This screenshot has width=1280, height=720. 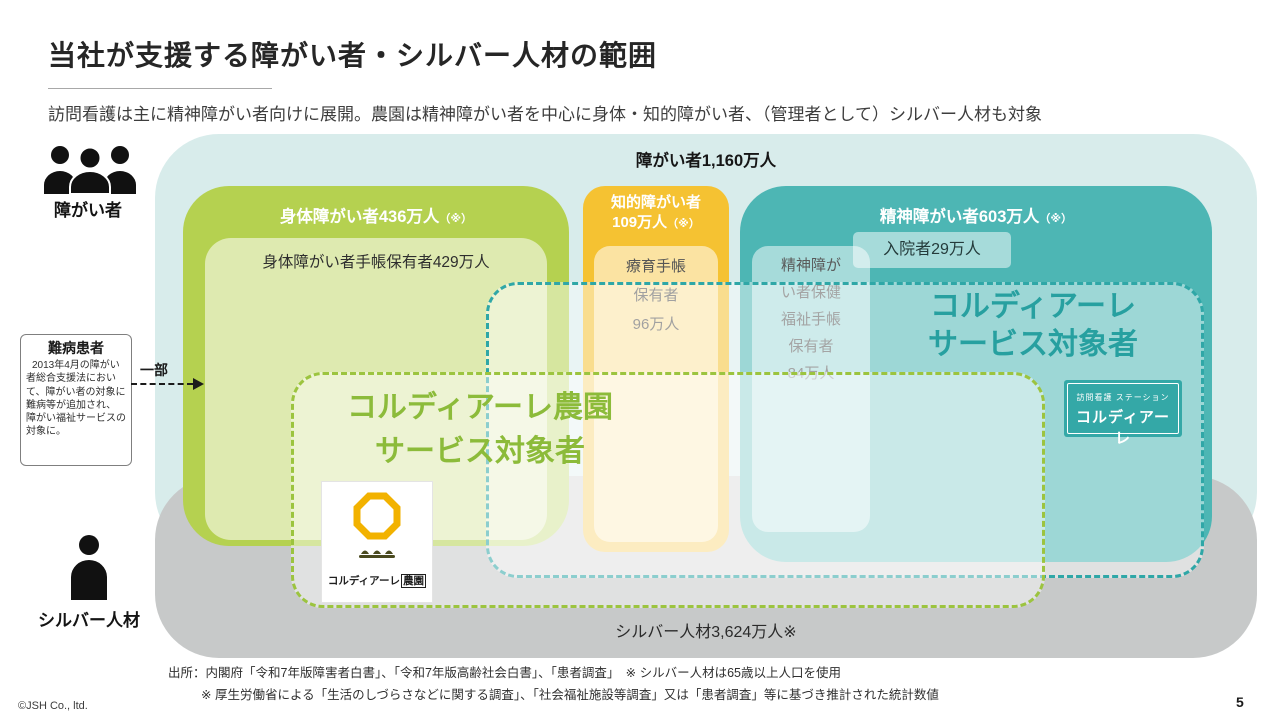 What do you see at coordinates (90, 170) in the screenshot?
I see `disabled-people-icon` at bounding box center [90, 170].